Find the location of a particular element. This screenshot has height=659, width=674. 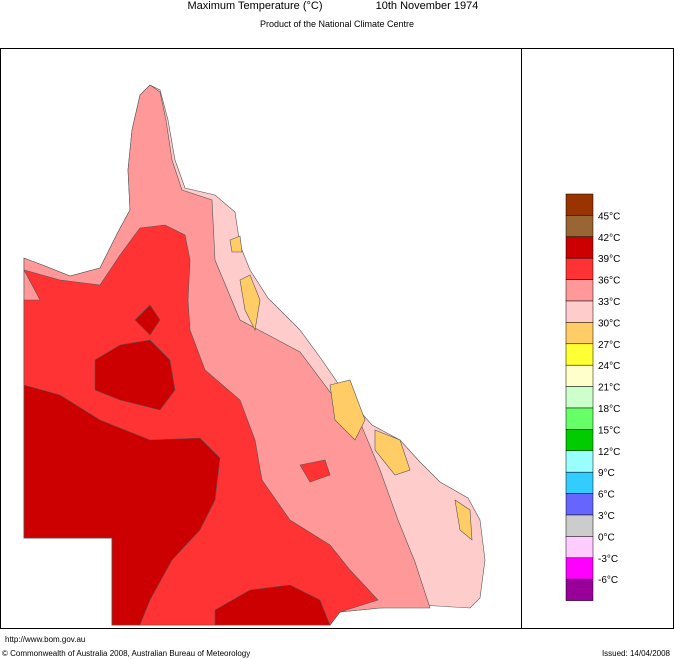

region-39-n is located at coordinates (147, 320).